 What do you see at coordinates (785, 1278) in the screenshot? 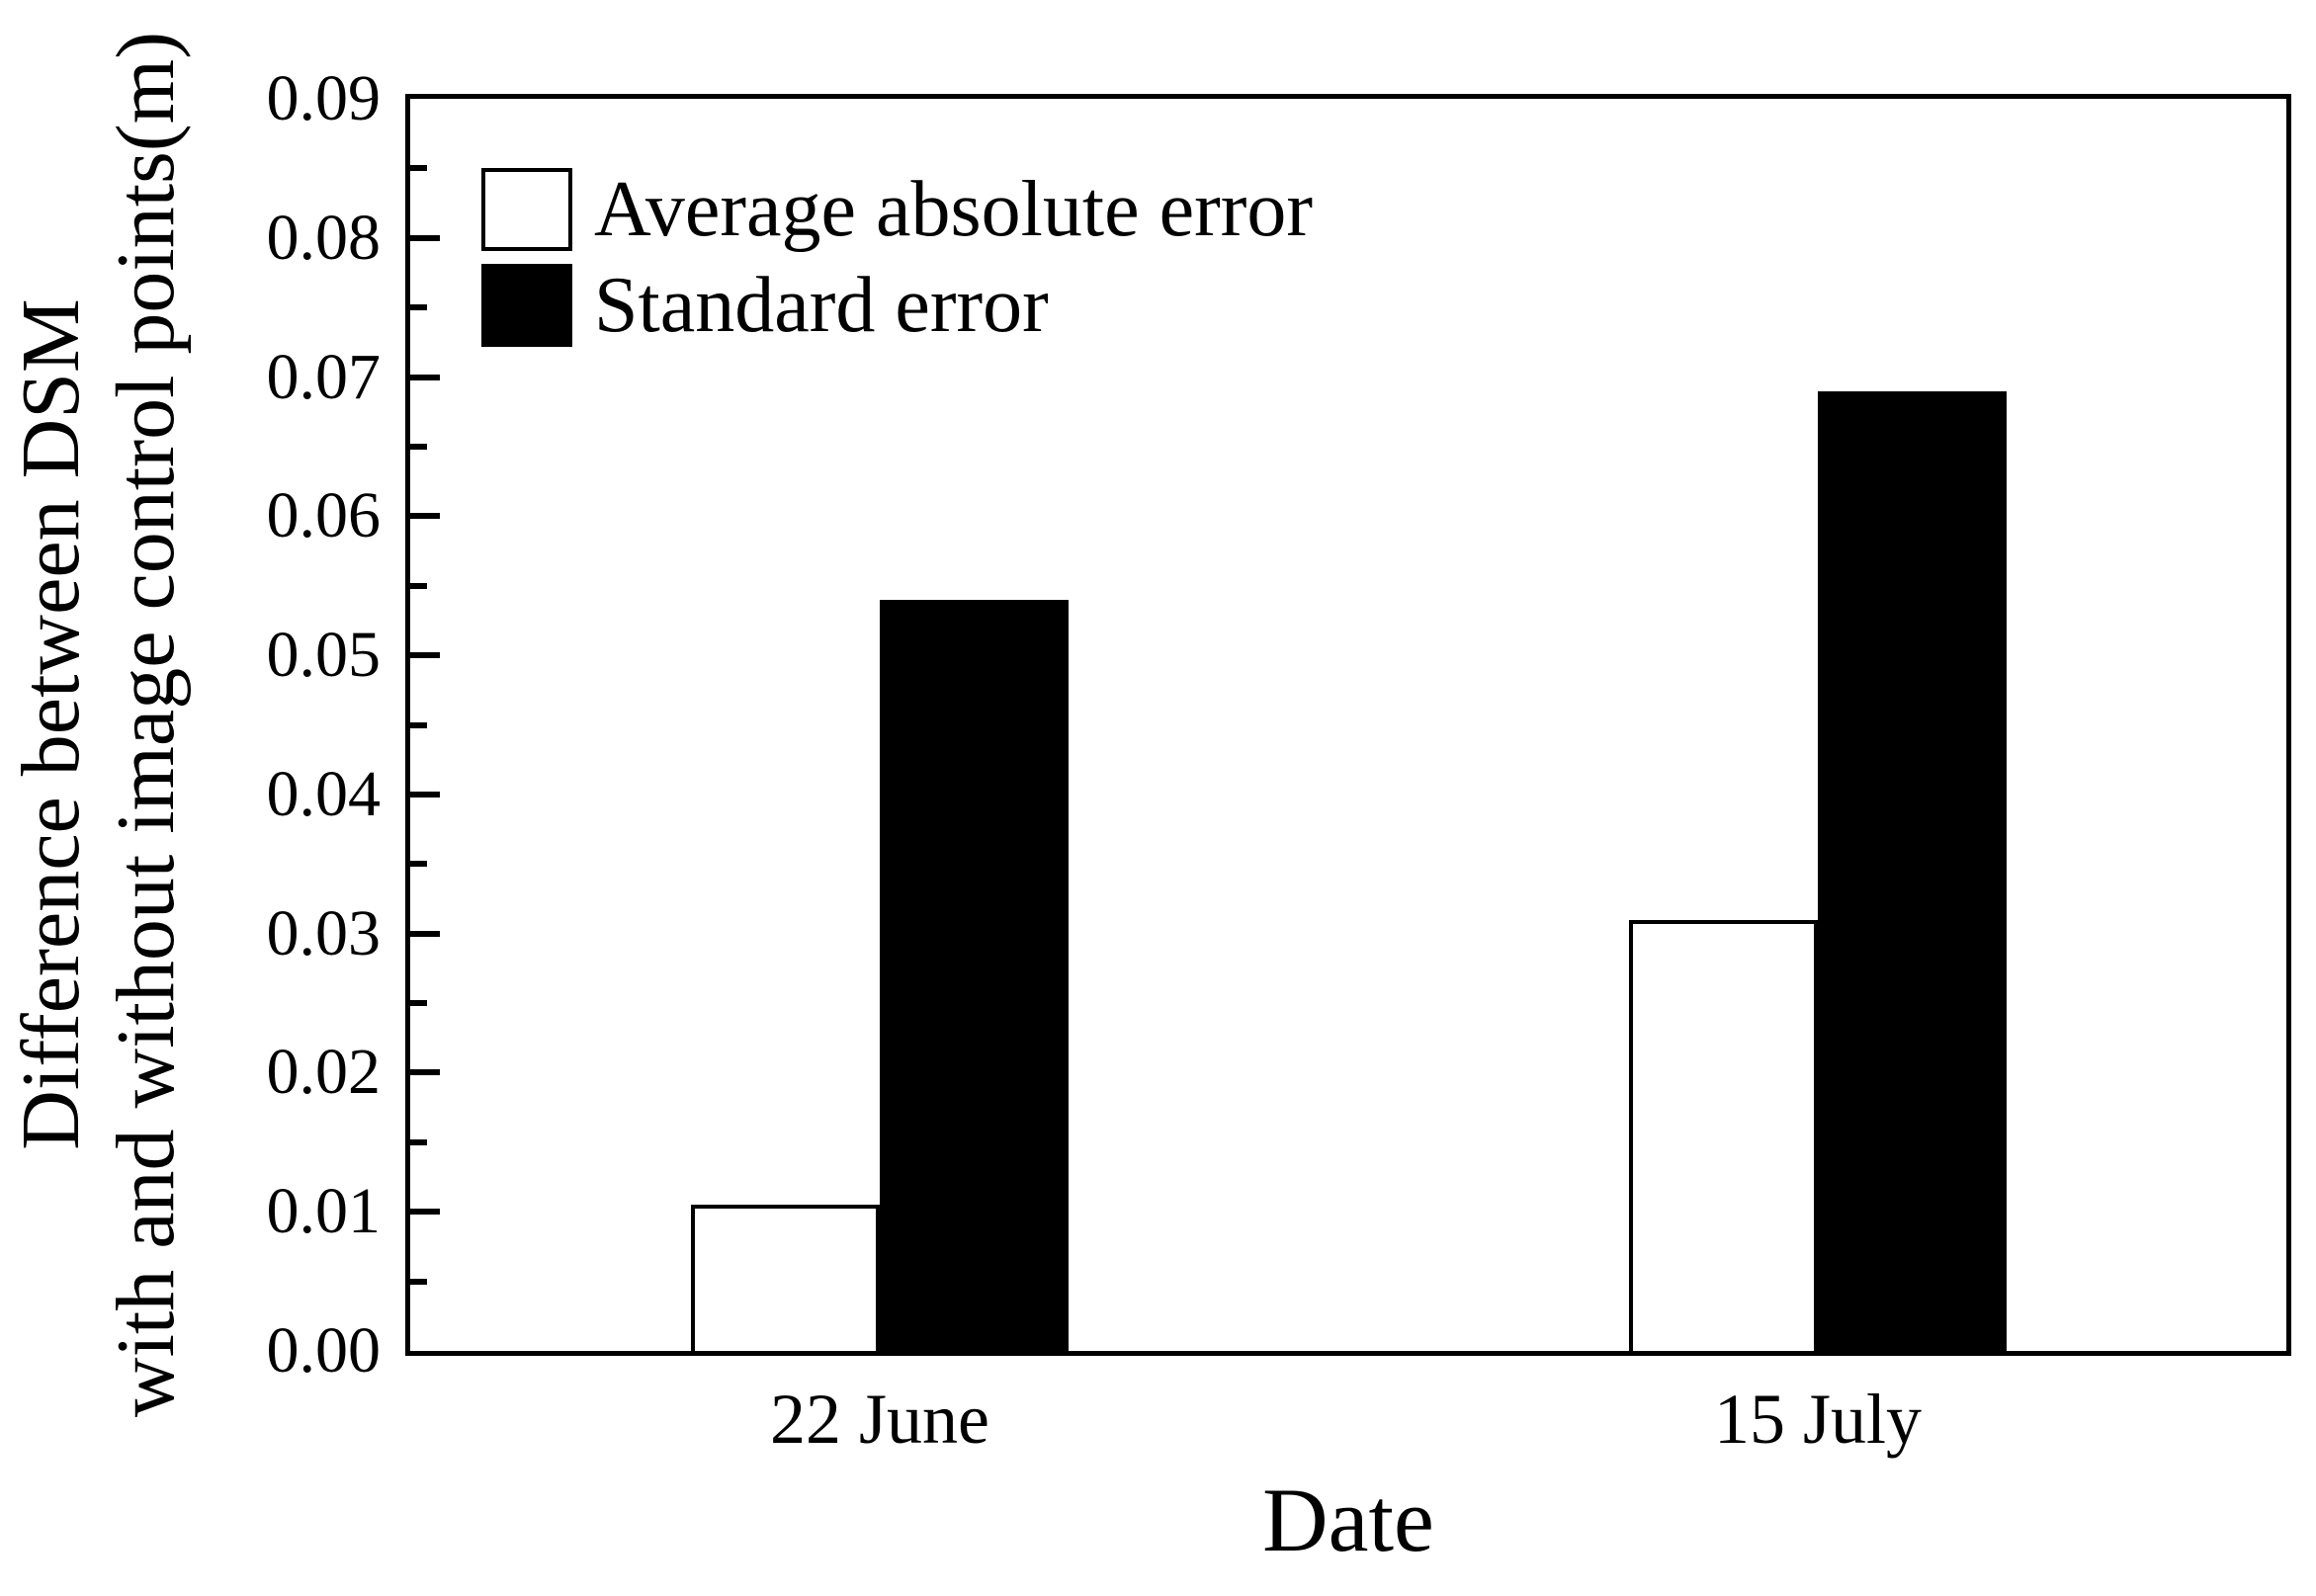
I see `bar-average-absolute-error-22-june` at bounding box center [785, 1278].